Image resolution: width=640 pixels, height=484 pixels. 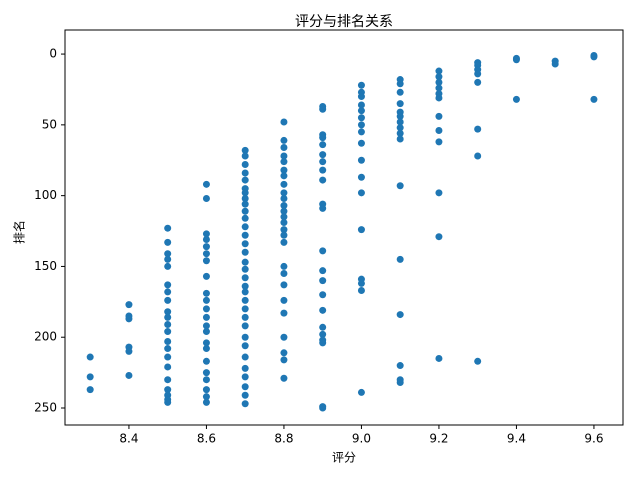 What do you see at coordinates (53, 54) in the screenshot?
I see `y-tick-label: 0` at bounding box center [53, 54].